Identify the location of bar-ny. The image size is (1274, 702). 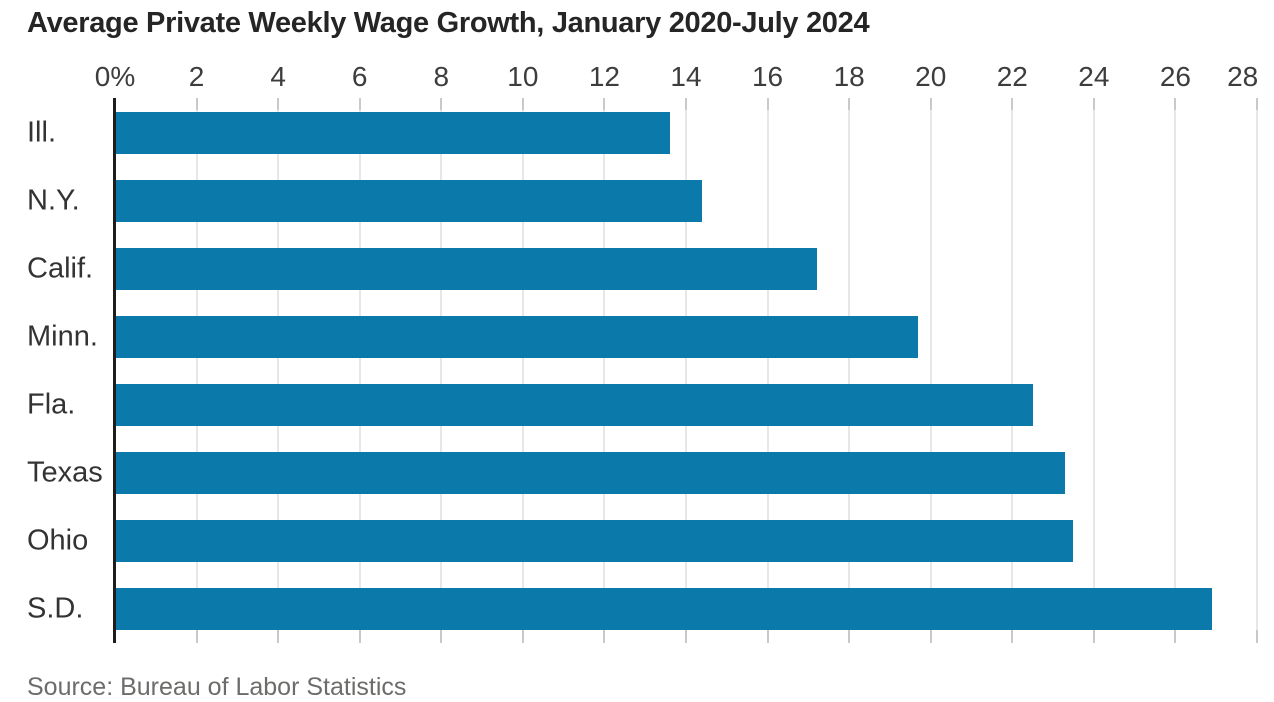
(409, 201).